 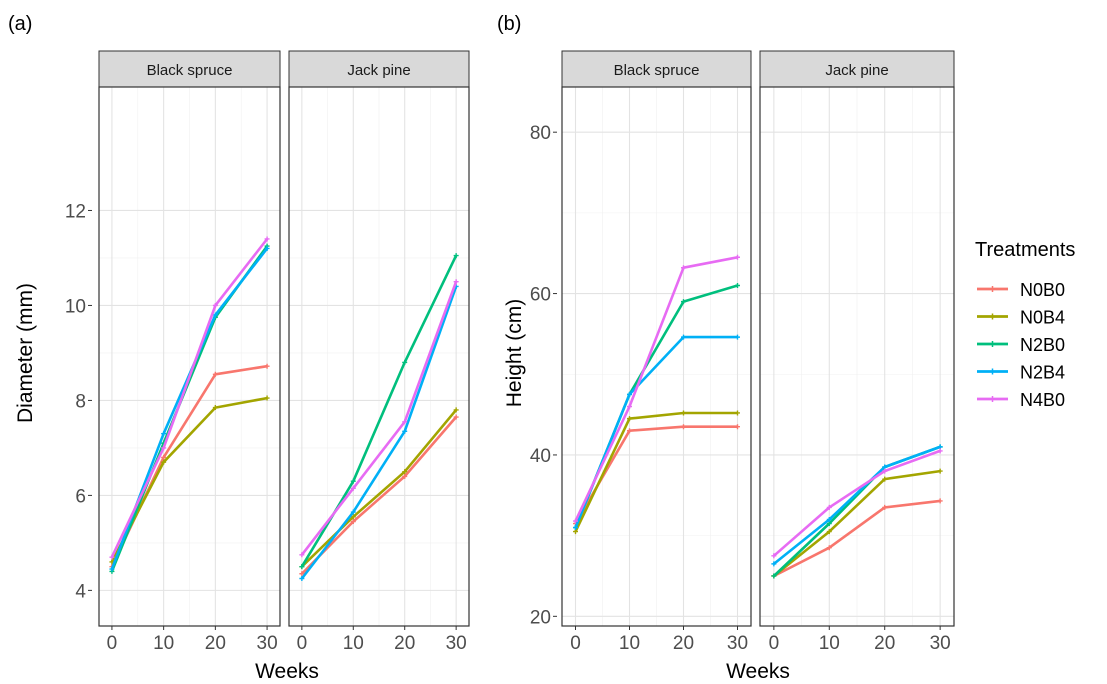 I want to click on legend-key-point-n4b0, so click(x=992, y=399).